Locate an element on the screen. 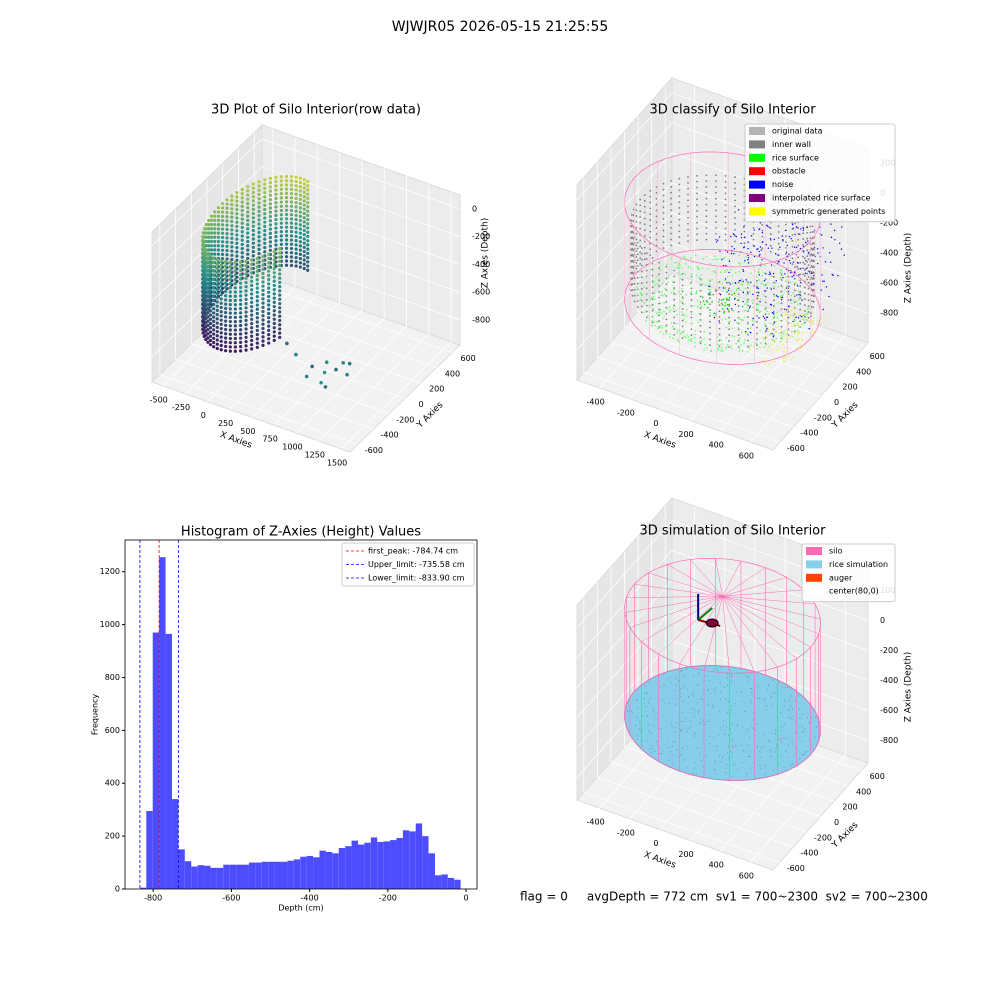 The width and height of the screenshot is (1000, 1000). y-tick-label: 600 is located at coordinates (112, 730).